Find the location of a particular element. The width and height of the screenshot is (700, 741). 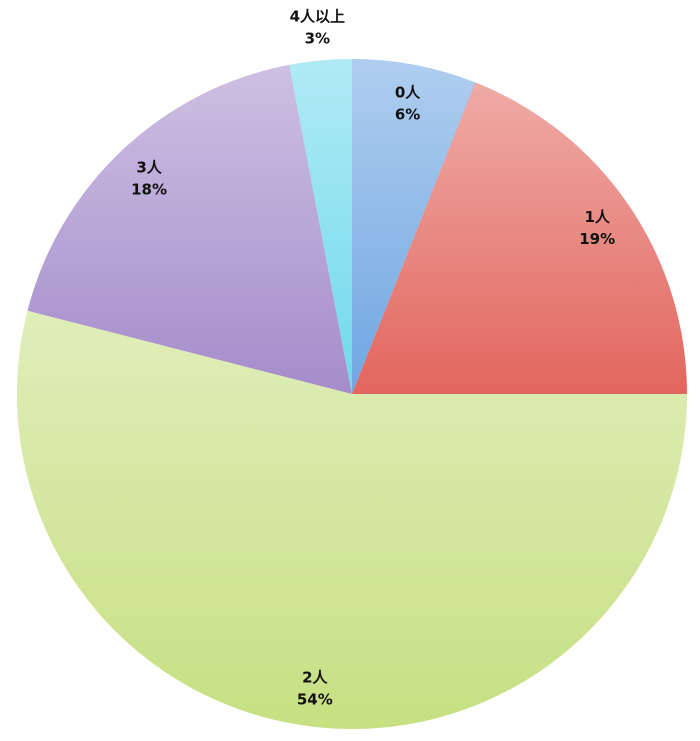

slice-label: 2人 is located at coordinates (315, 678).